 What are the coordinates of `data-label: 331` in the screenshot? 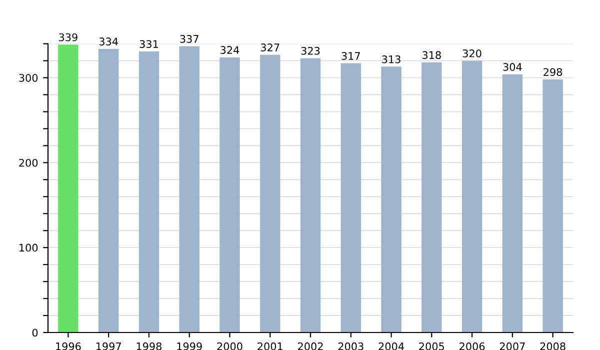 It's located at (149, 44).